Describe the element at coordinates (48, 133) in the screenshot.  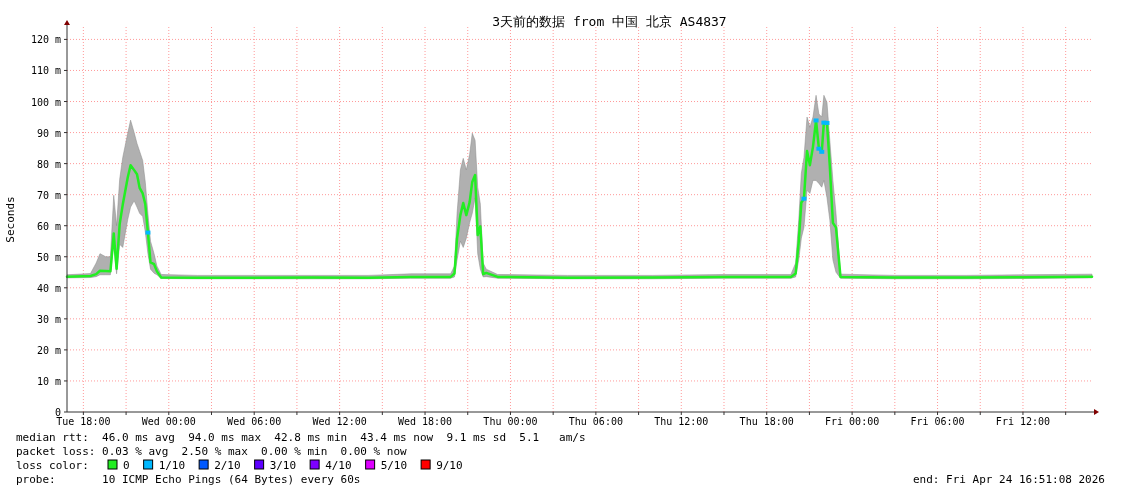
I see `y-tick-label: 90 m` at that location.